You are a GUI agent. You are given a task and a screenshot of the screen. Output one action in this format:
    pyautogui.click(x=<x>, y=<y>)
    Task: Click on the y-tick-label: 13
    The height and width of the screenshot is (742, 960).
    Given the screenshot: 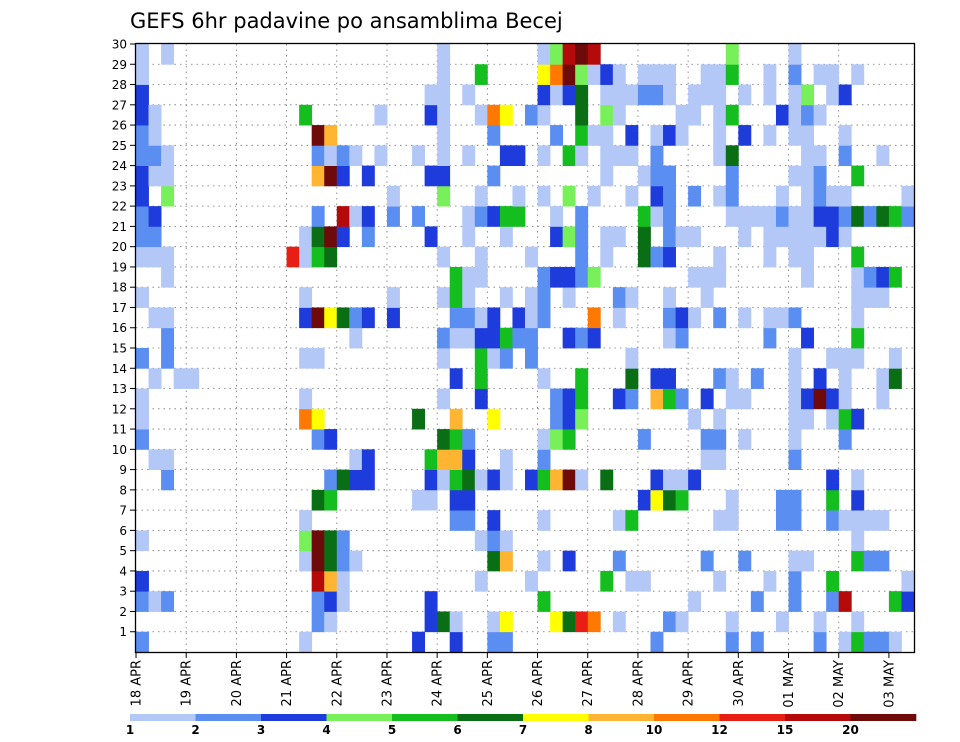 What is the action you would take?
    pyautogui.click(x=119, y=389)
    